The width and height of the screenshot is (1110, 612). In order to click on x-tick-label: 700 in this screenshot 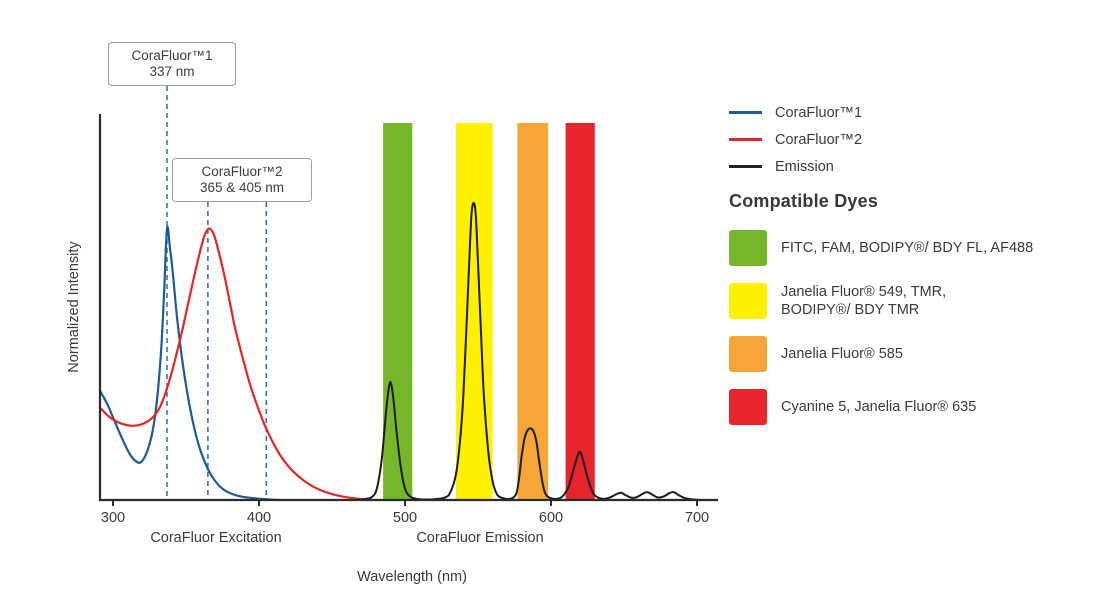, I will do `click(697, 518)`.